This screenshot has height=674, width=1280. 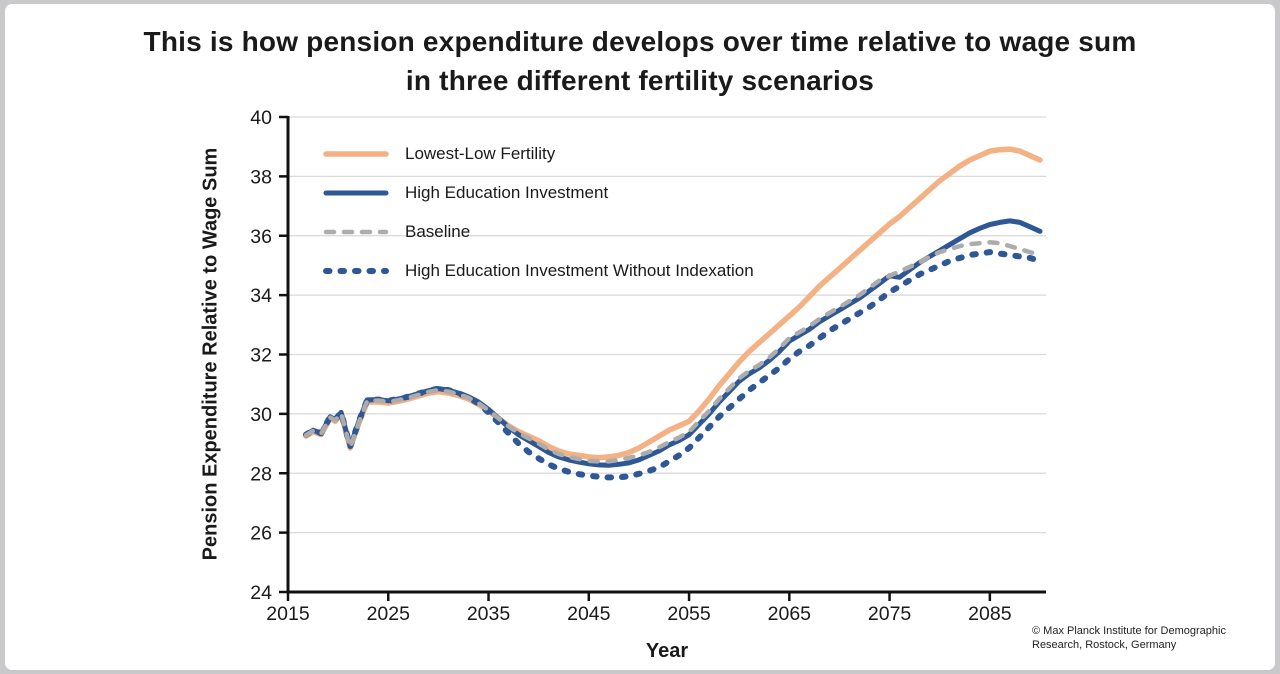 I want to click on y-tick-label: 26, so click(x=261, y=534).